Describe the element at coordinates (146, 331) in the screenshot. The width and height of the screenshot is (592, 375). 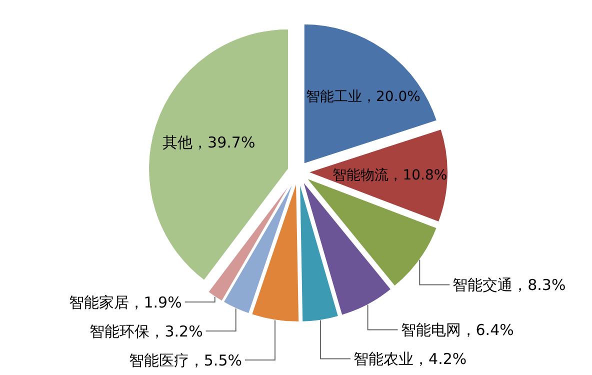
I see `slice-label: 智能环保，3.2%` at that location.